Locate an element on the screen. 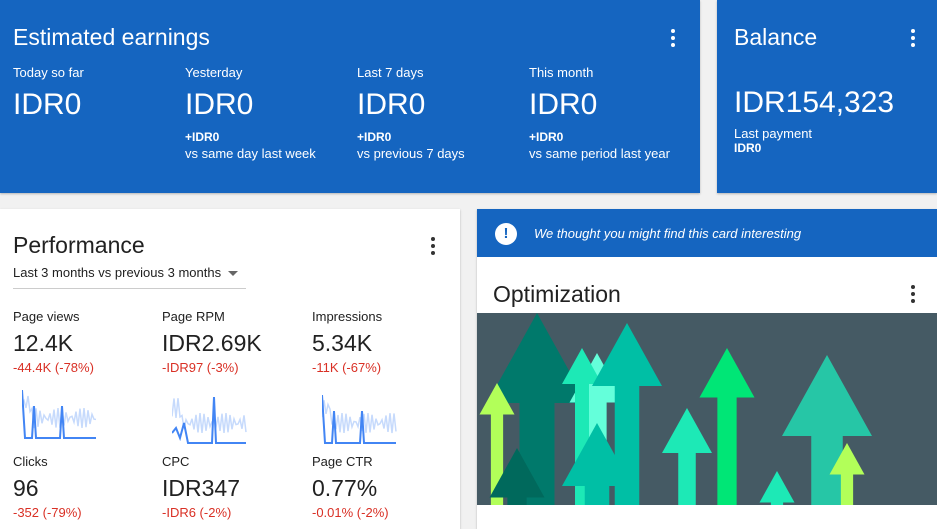 Image resolution: width=937 pixels, height=529 pixels. metric-change: -11K (-67%) is located at coordinates (347, 367).